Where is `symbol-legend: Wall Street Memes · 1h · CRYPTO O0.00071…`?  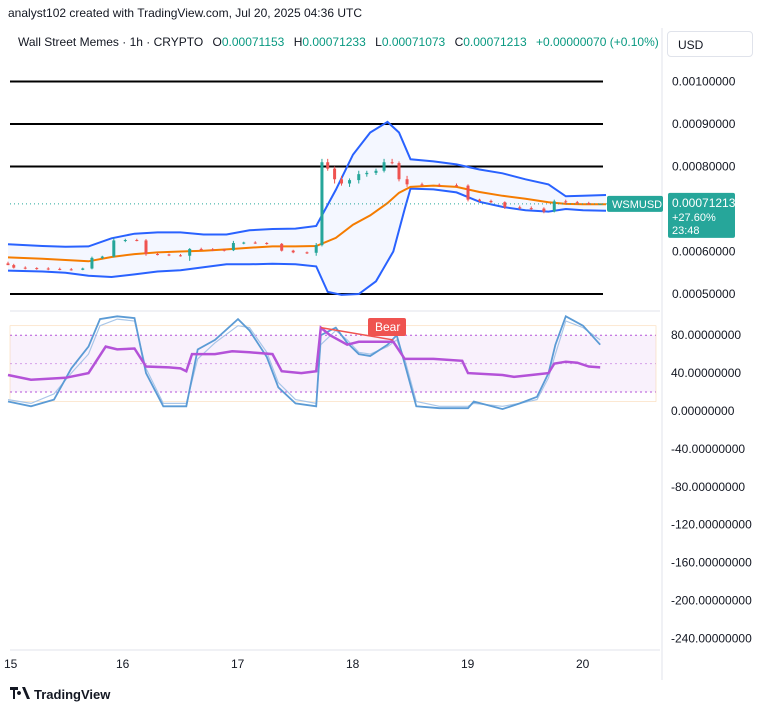 symbol-legend: Wall Street Memes · 1h · CRYPTO O0.00071… is located at coordinates (338, 42).